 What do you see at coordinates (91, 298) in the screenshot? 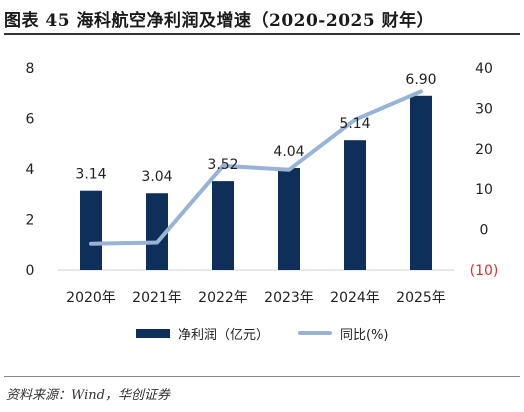
I see `x-tick-label: 2020年` at bounding box center [91, 298].